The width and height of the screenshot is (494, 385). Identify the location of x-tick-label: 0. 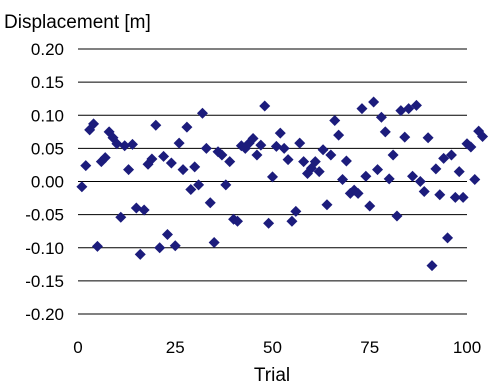
(77, 347).